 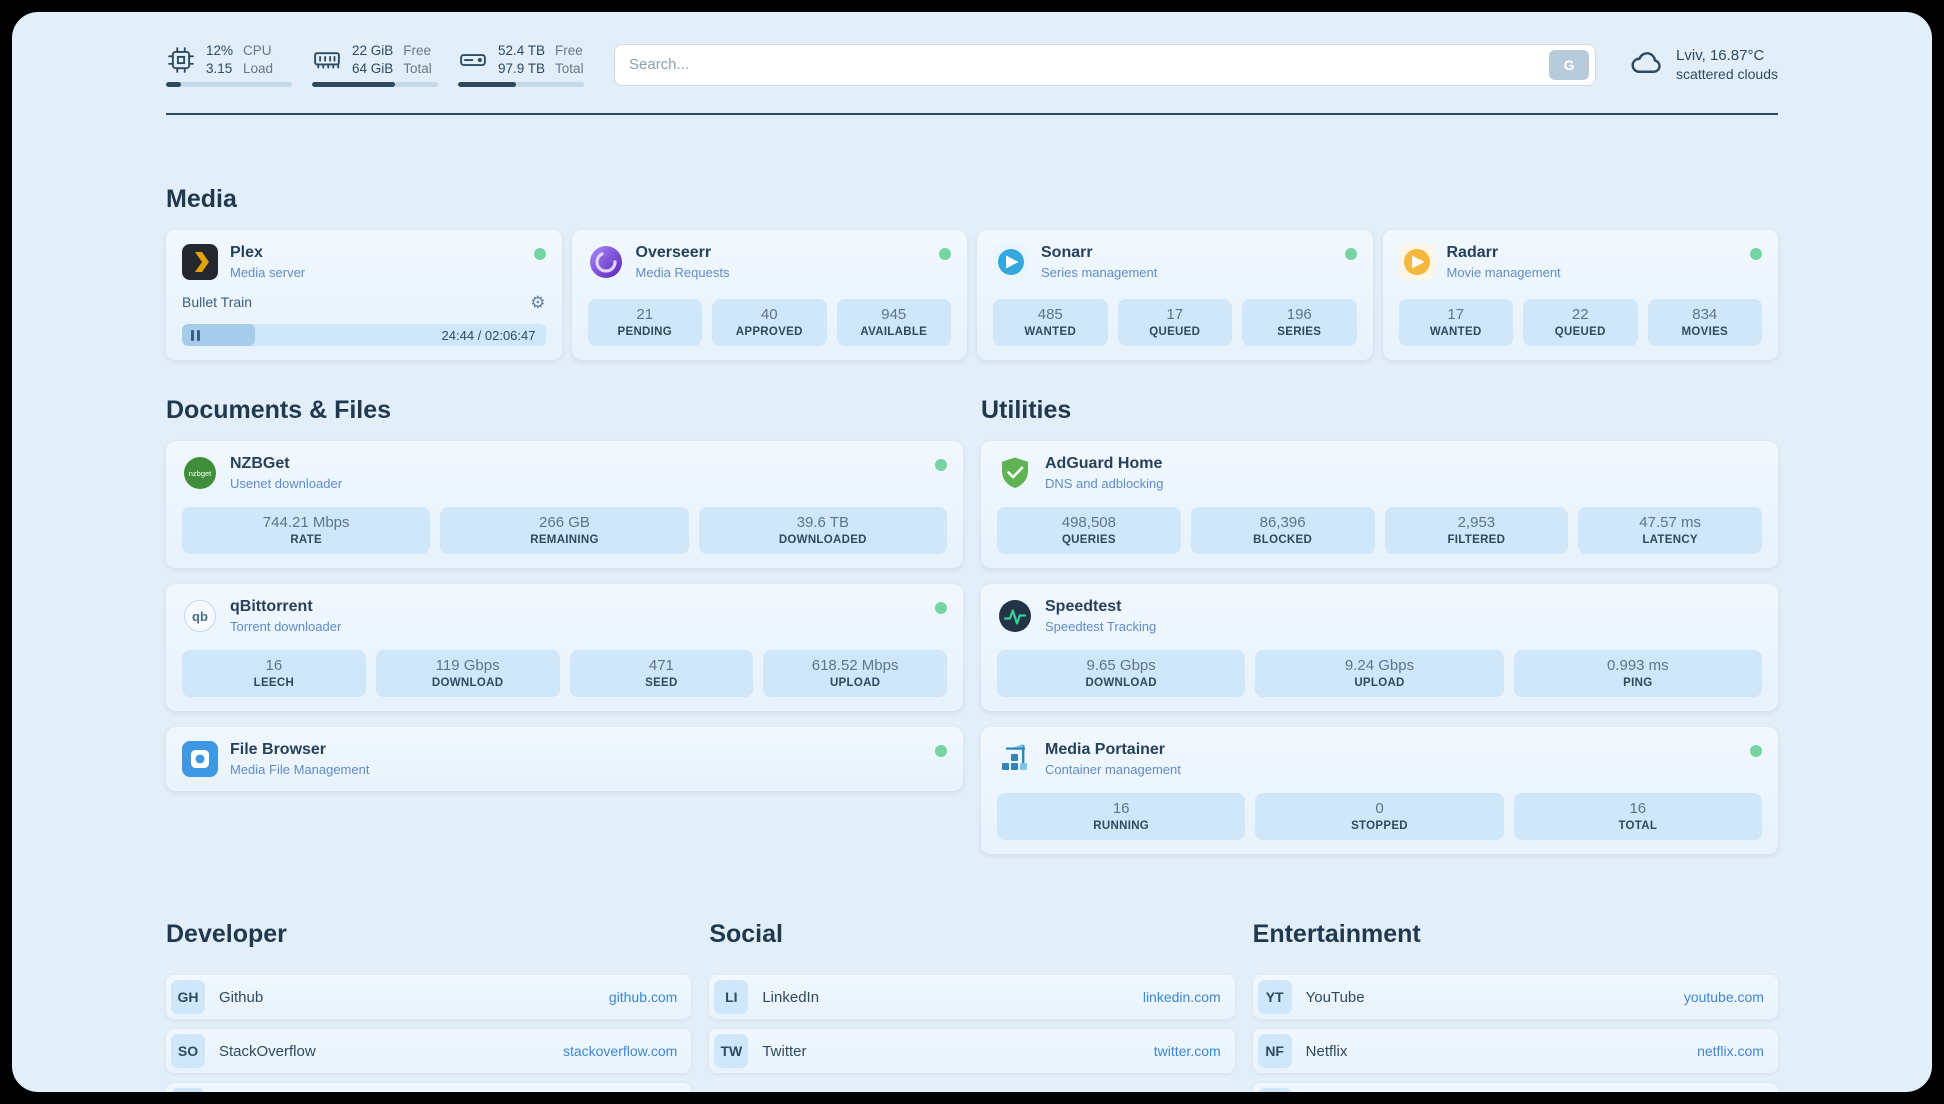 What do you see at coordinates (467, 674) in the screenshot?
I see `stat-tile: 119 Gbps DOWNLOAD` at bounding box center [467, 674].